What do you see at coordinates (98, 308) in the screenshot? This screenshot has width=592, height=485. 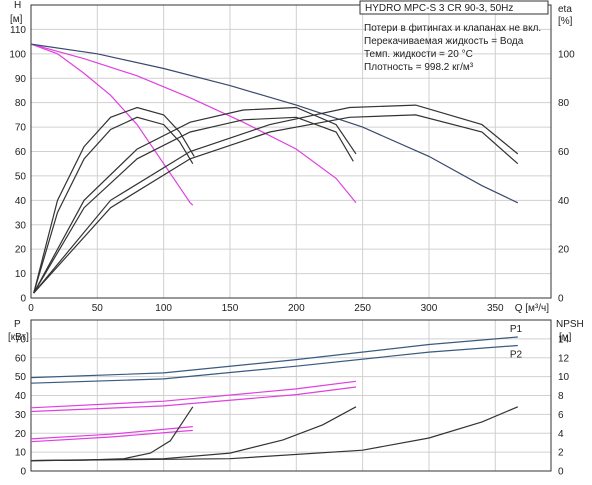 I see `x-tick-label: 50` at bounding box center [98, 308].